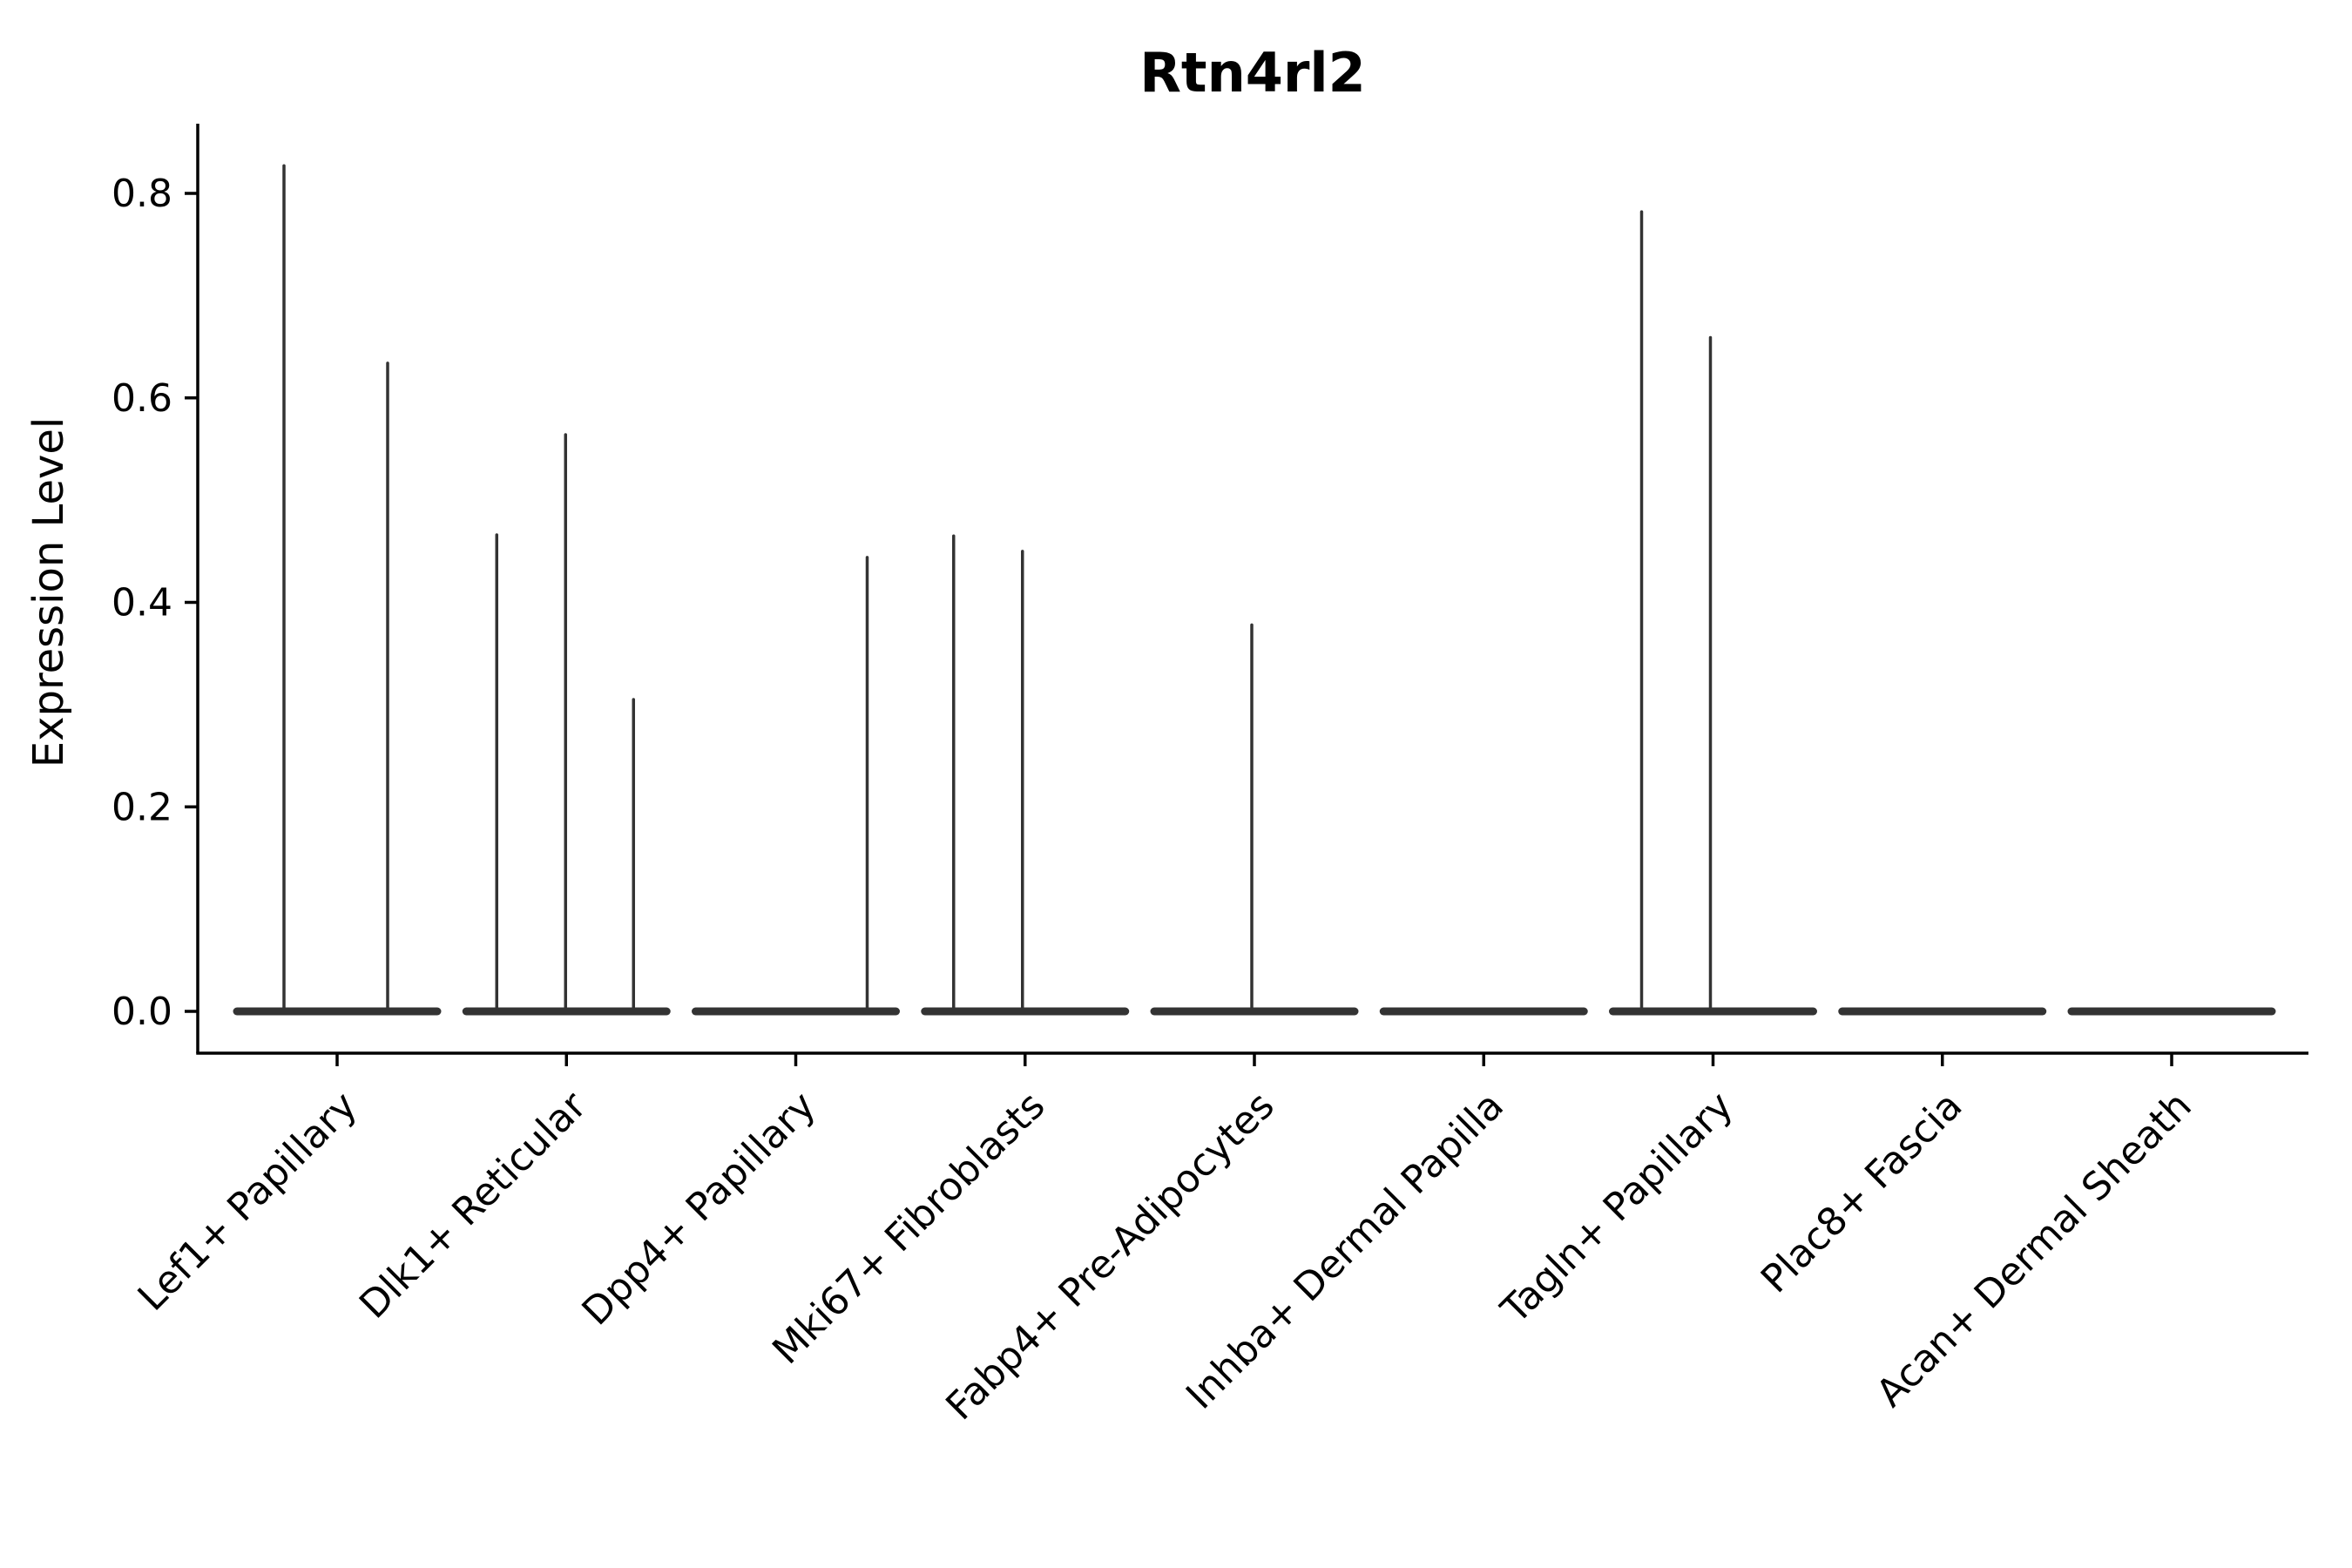 Image resolution: width=2352 pixels, height=1568 pixels. What do you see at coordinates (474, 1205) in the screenshot?
I see `x-tick-label: Dlk1+ Reticular` at bounding box center [474, 1205].